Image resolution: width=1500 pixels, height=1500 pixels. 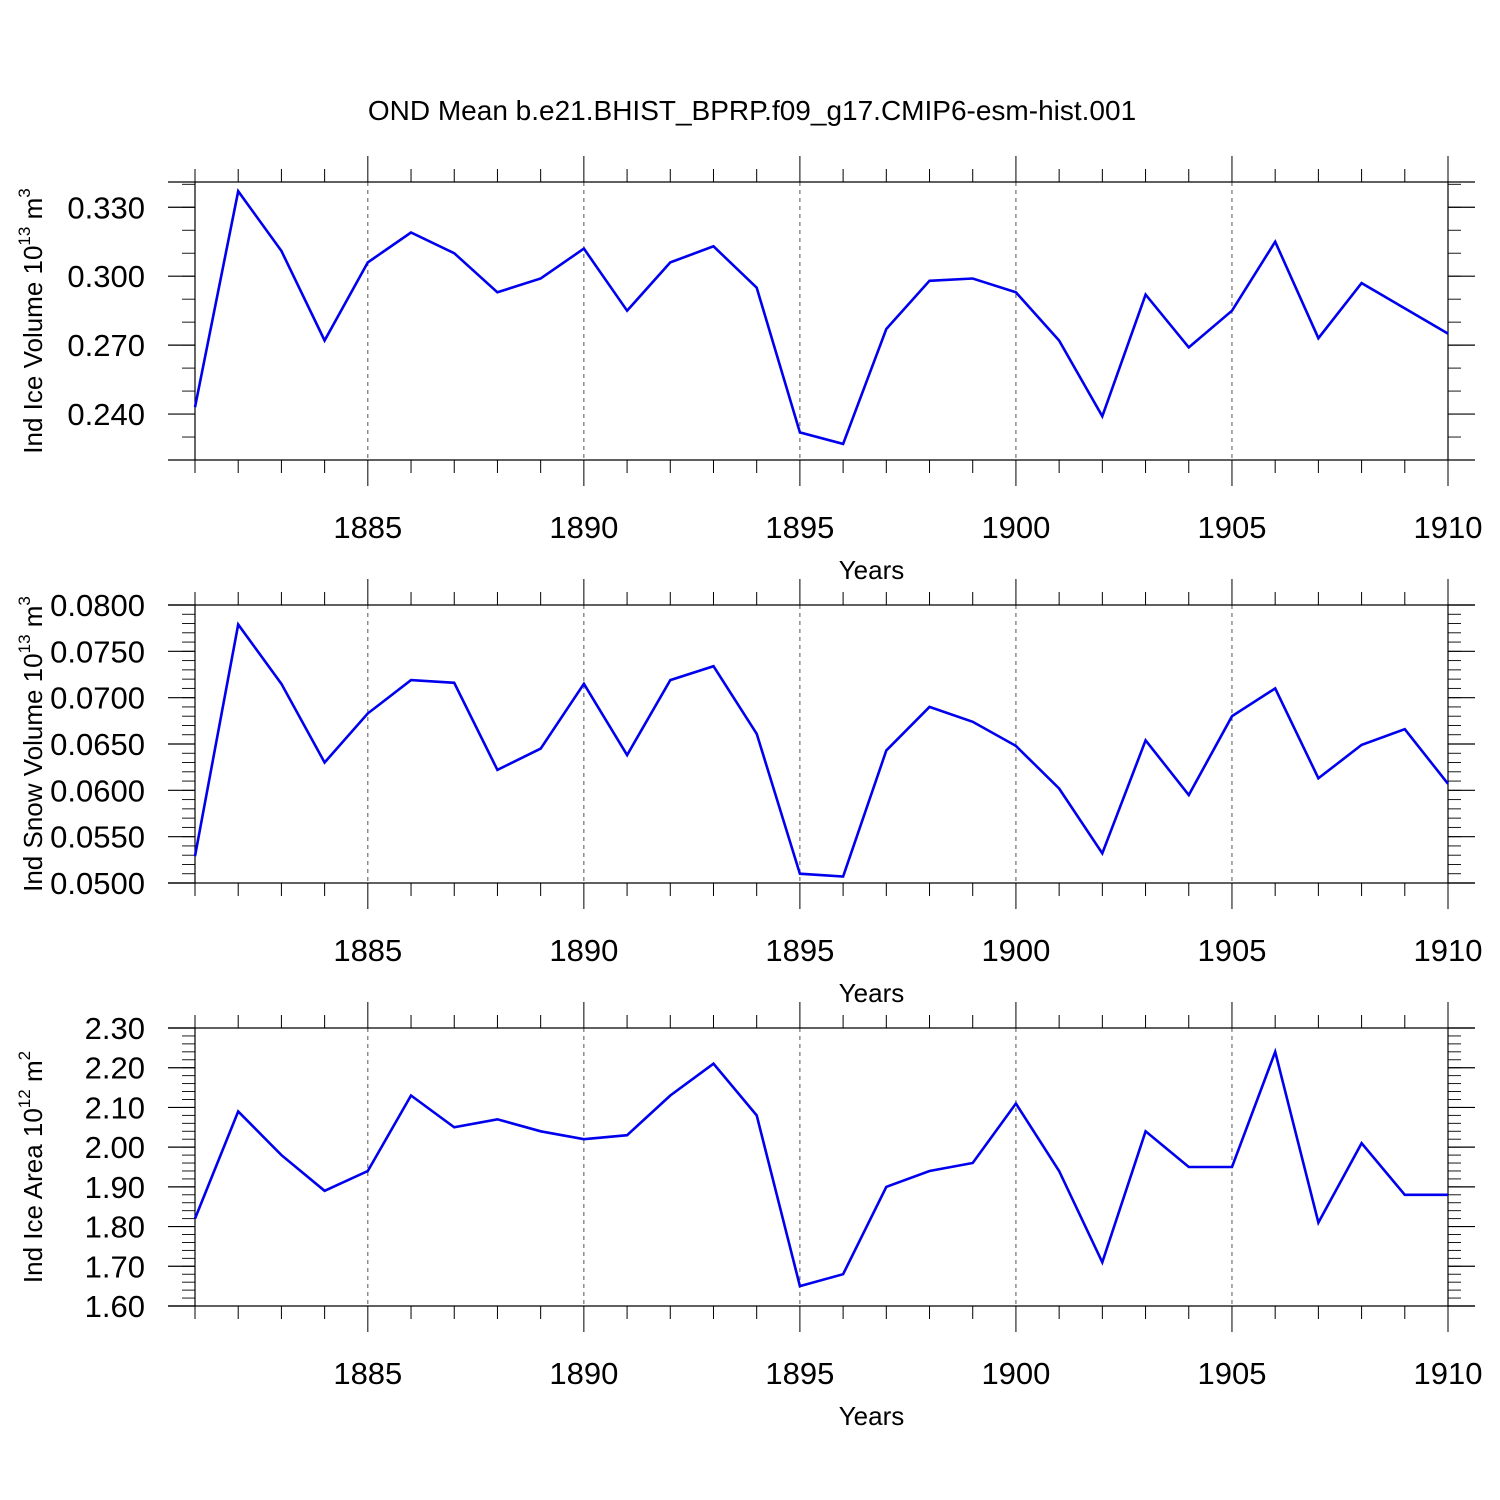 I want to click on y-tick-label: 1.90, so click(x=115, y=1187).